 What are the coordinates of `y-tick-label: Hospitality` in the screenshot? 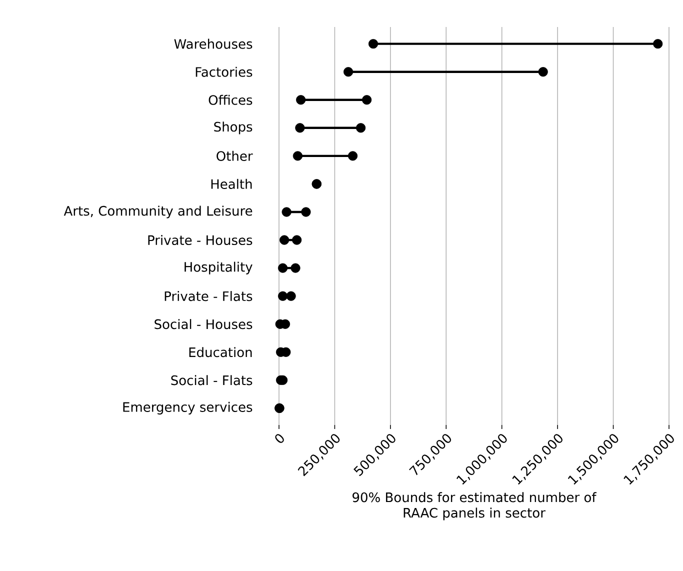 It's located at (218, 268).